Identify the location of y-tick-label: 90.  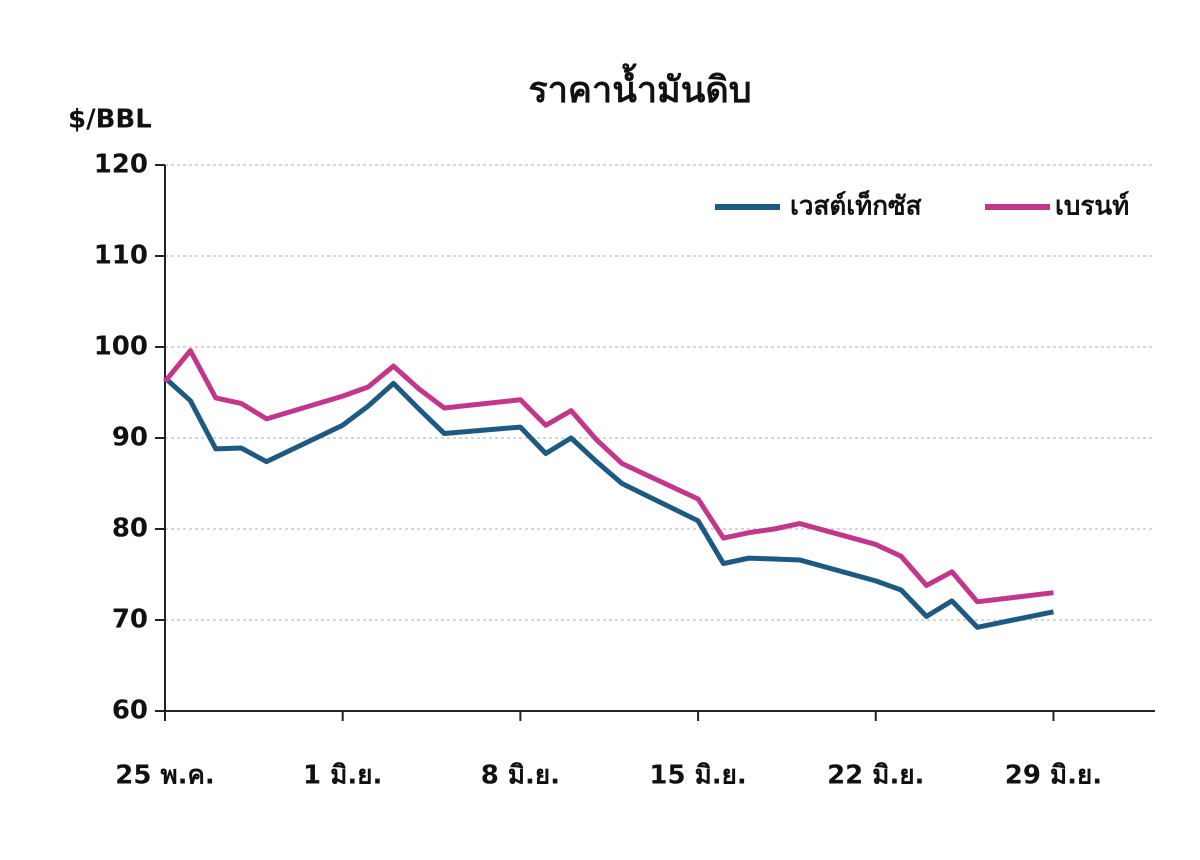
(130, 438).